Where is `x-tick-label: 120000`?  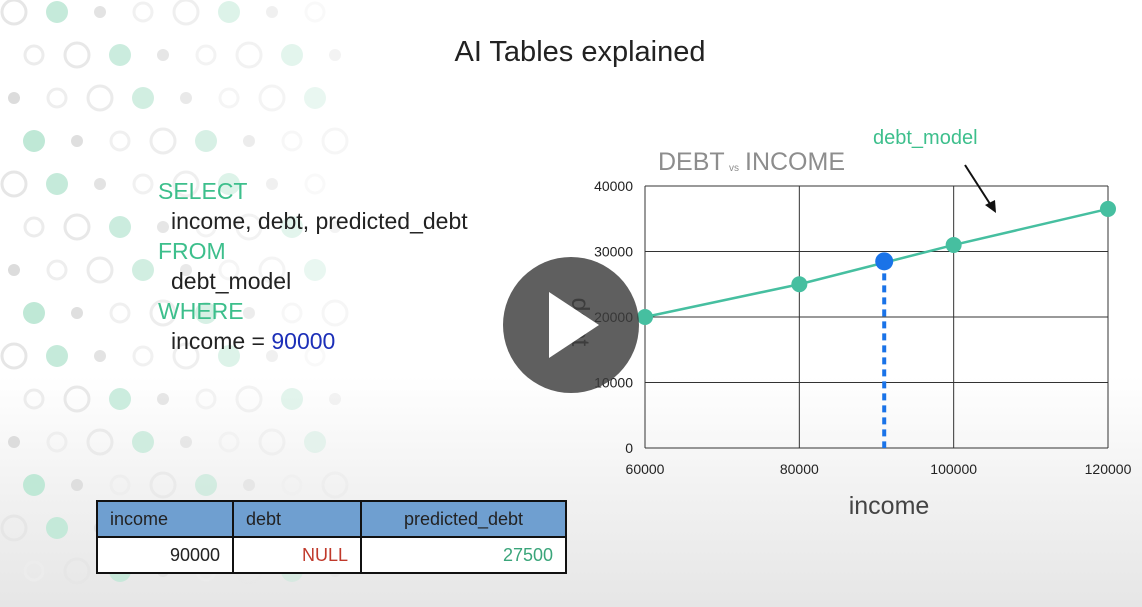
x-tick-label: 120000 is located at coordinates (1108, 469).